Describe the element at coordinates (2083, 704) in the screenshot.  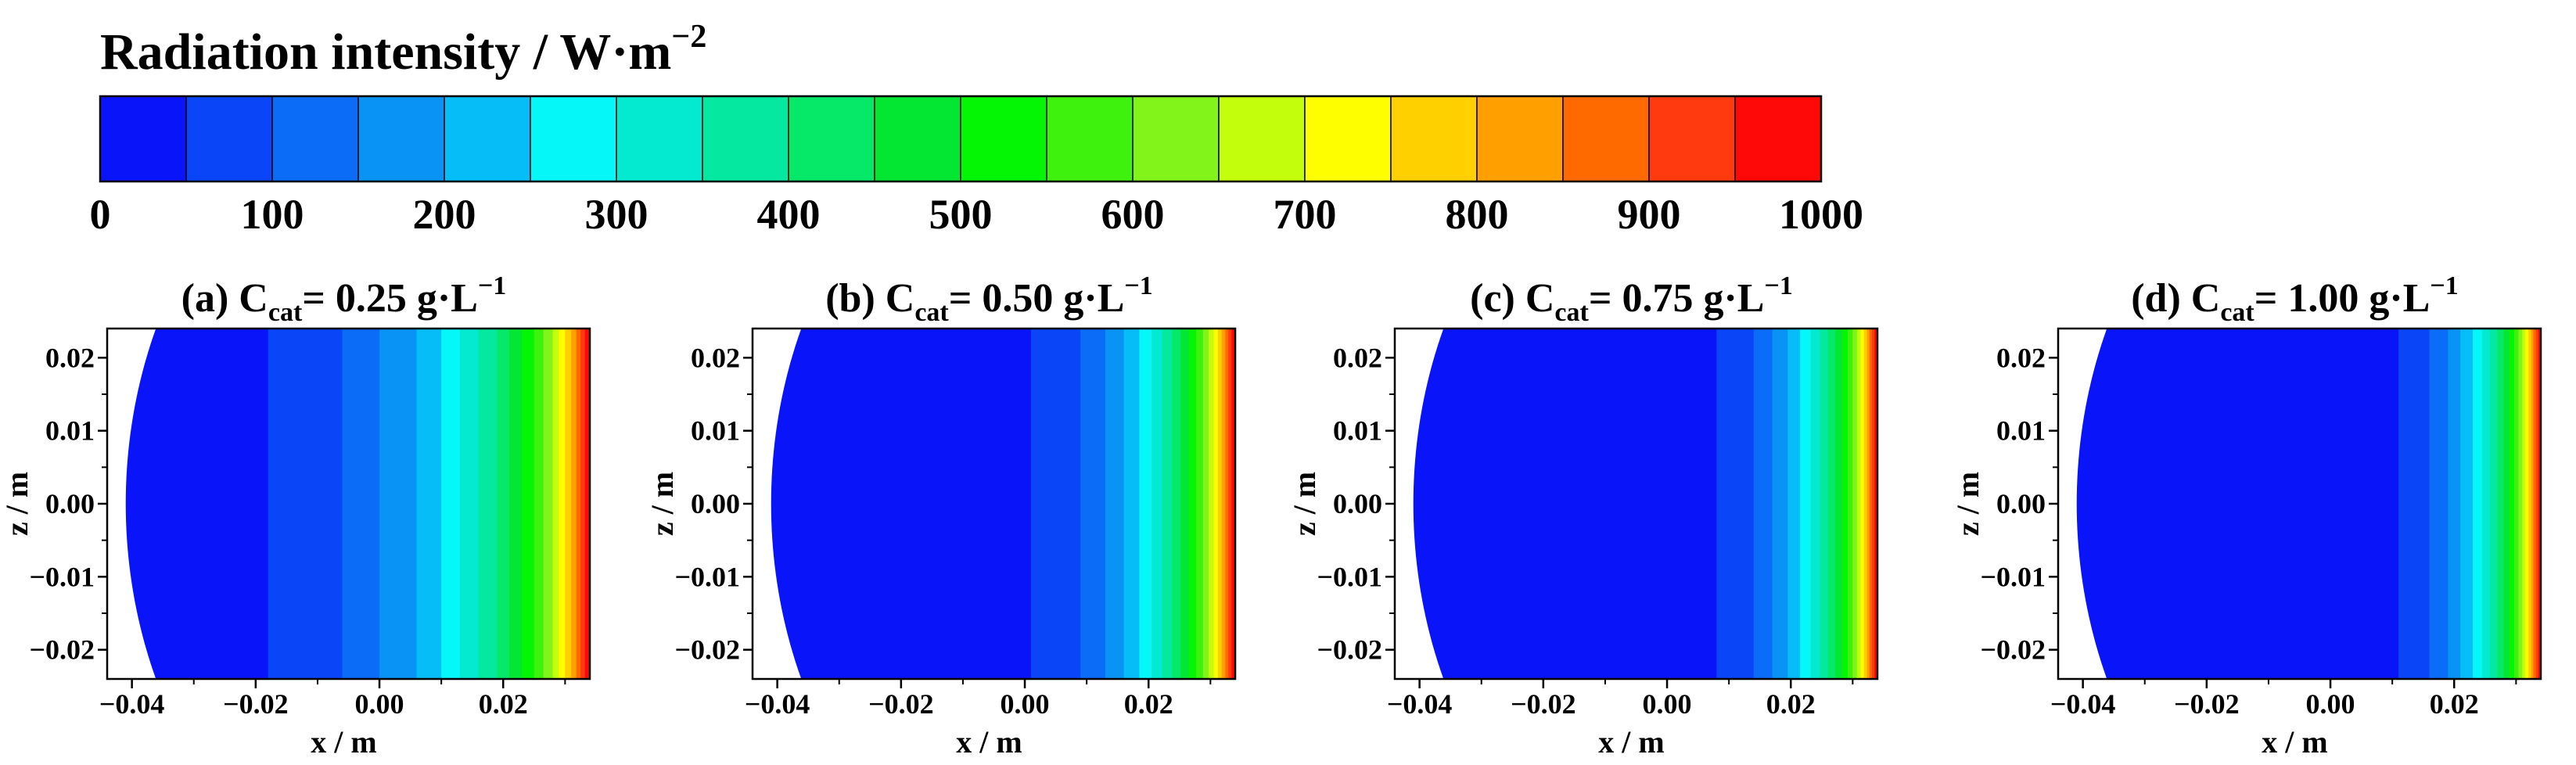
I see `x-tick-label: −0.04` at that location.